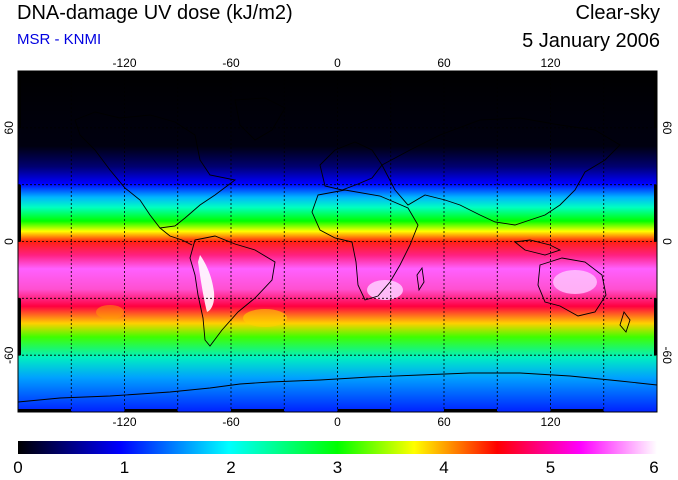 This screenshot has height=480, width=678. Describe the element at coordinates (231, 422) in the screenshot. I see `lon-label-bottom-1: -60` at that location.